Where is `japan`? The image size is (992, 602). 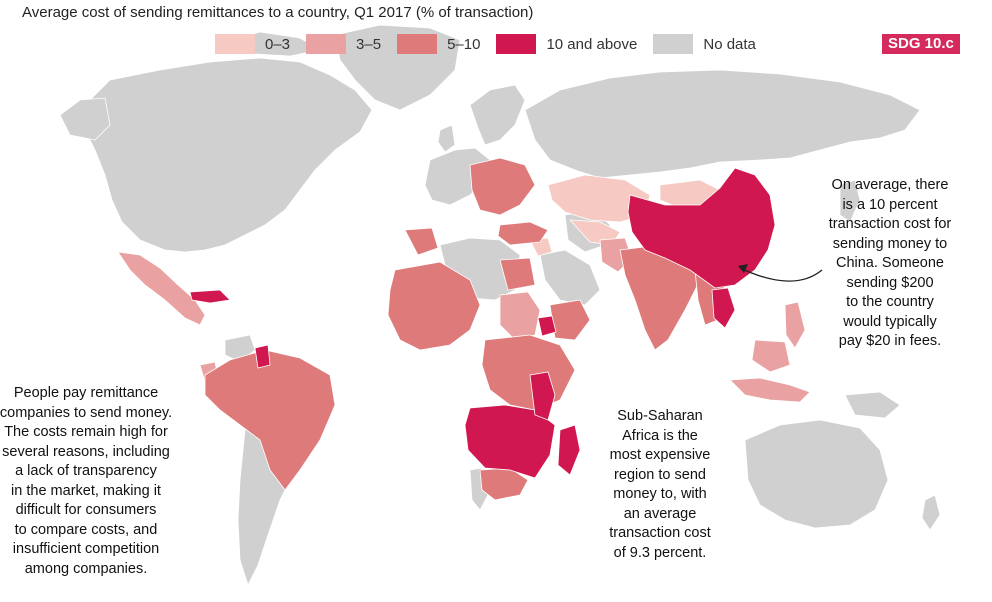
japan is located at coordinates (850, 201).